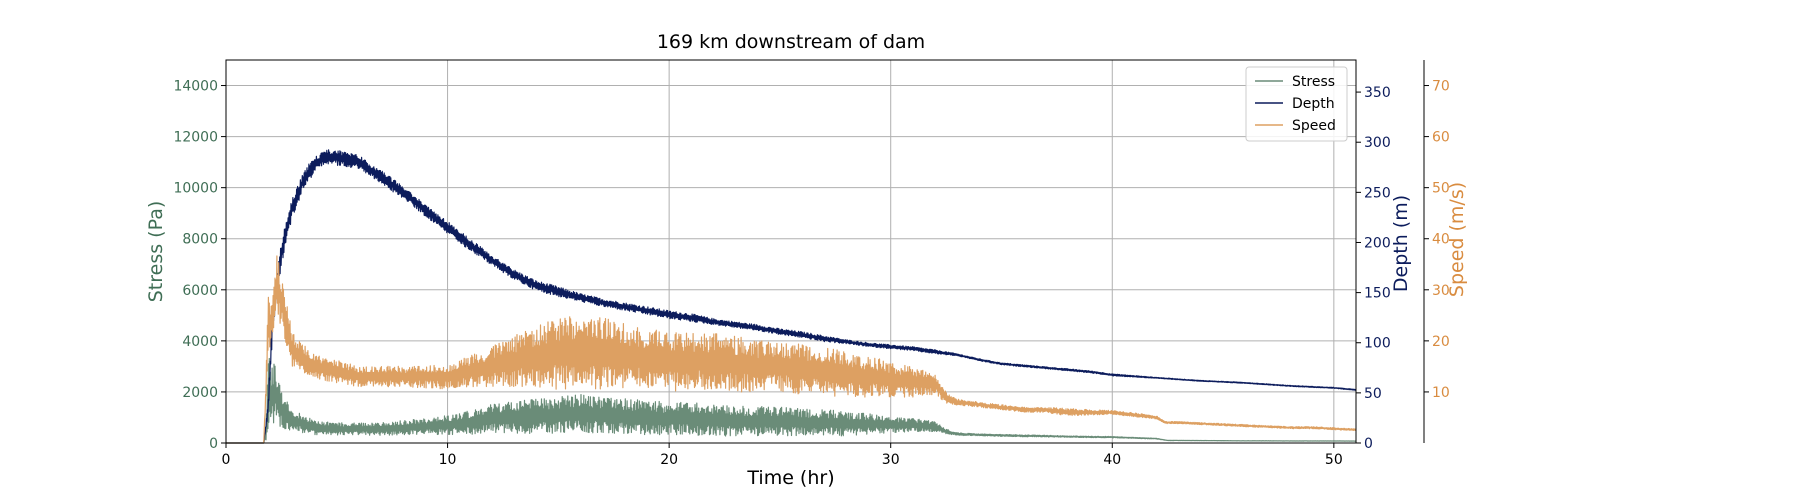 The height and width of the screenshot is (504, 1800). Describe the element at coordinates (1377, 243) in the screenshot. I see `depth-tick-label: 200` at that location.